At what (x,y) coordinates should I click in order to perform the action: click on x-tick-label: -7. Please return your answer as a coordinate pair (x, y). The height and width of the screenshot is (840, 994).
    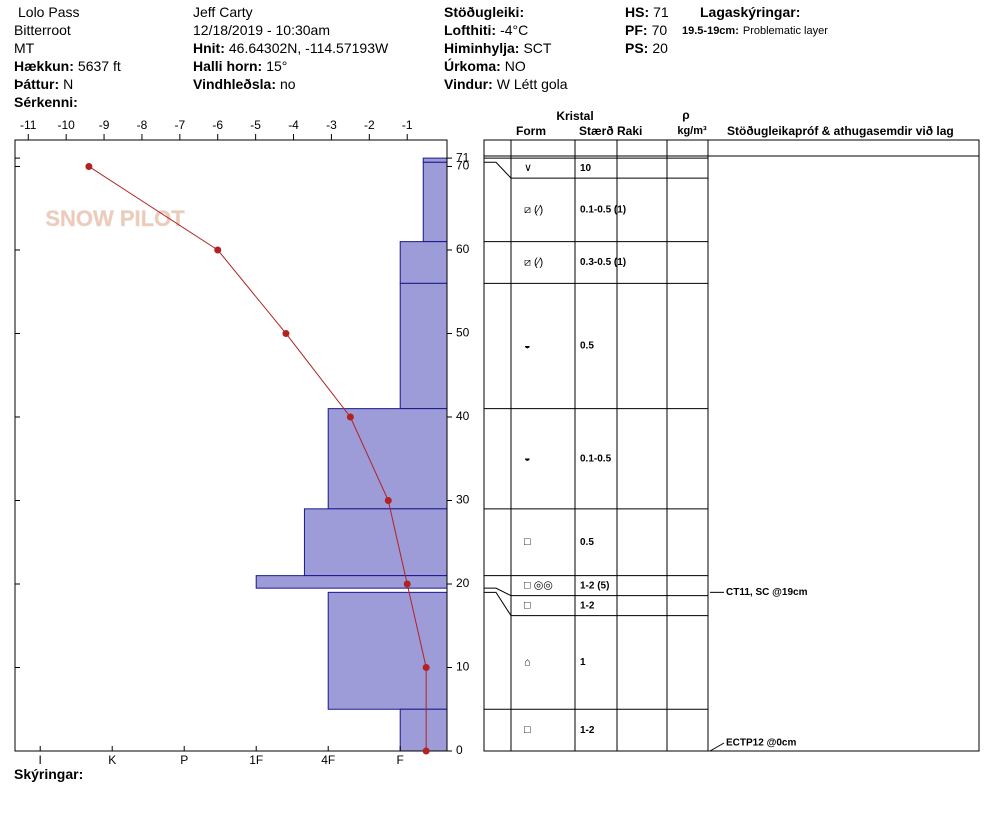
    Looking at the image, I should click on (180, 125).